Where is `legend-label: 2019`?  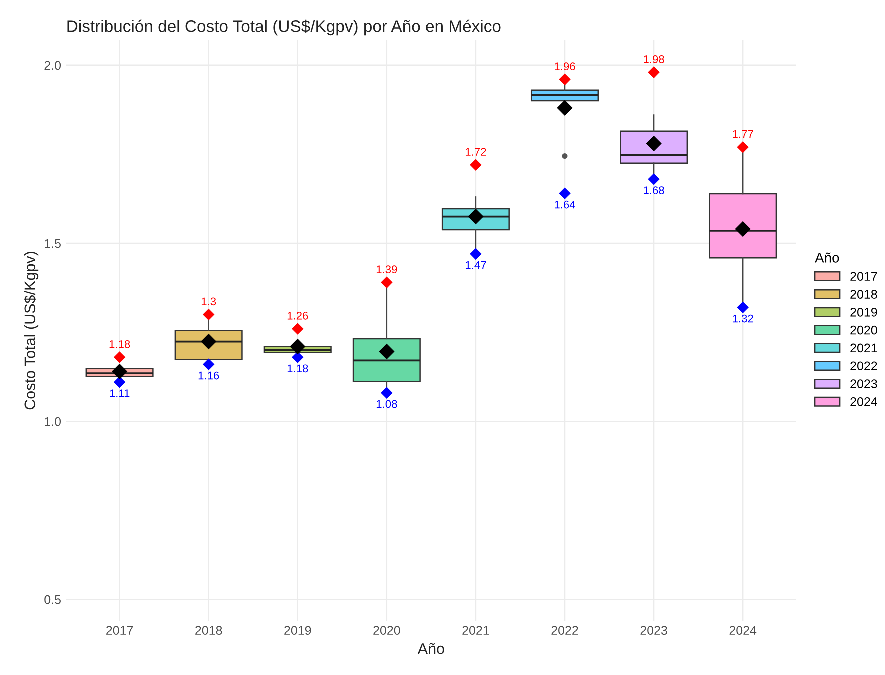
legend-label: 2019 is located at coordinates (864, 312).